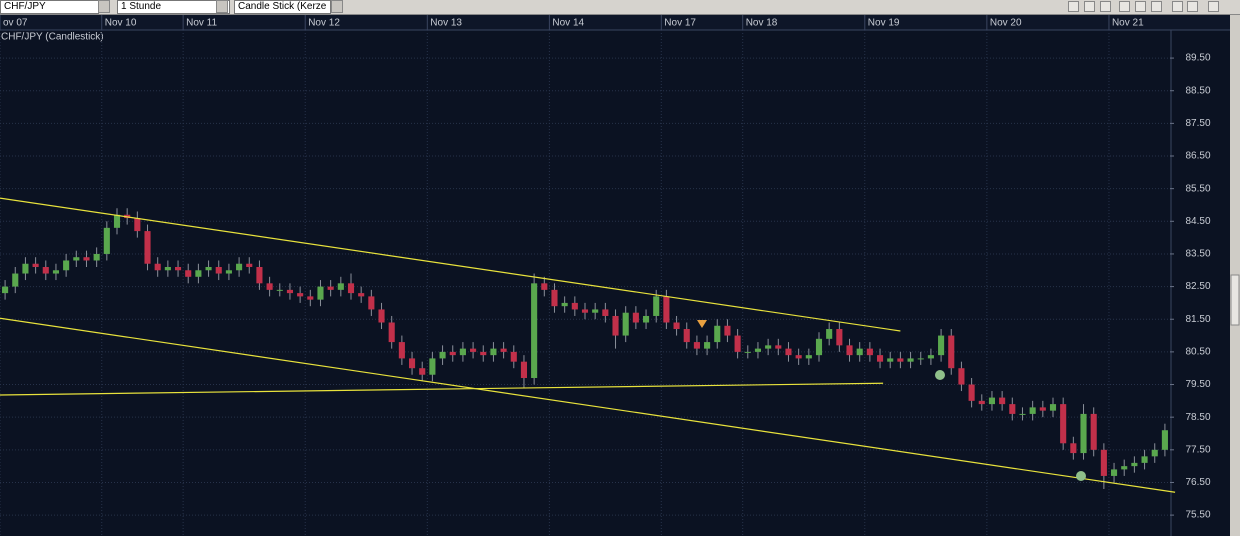  I want to click on x-tick-label: Nov 19, so click(884, 23).